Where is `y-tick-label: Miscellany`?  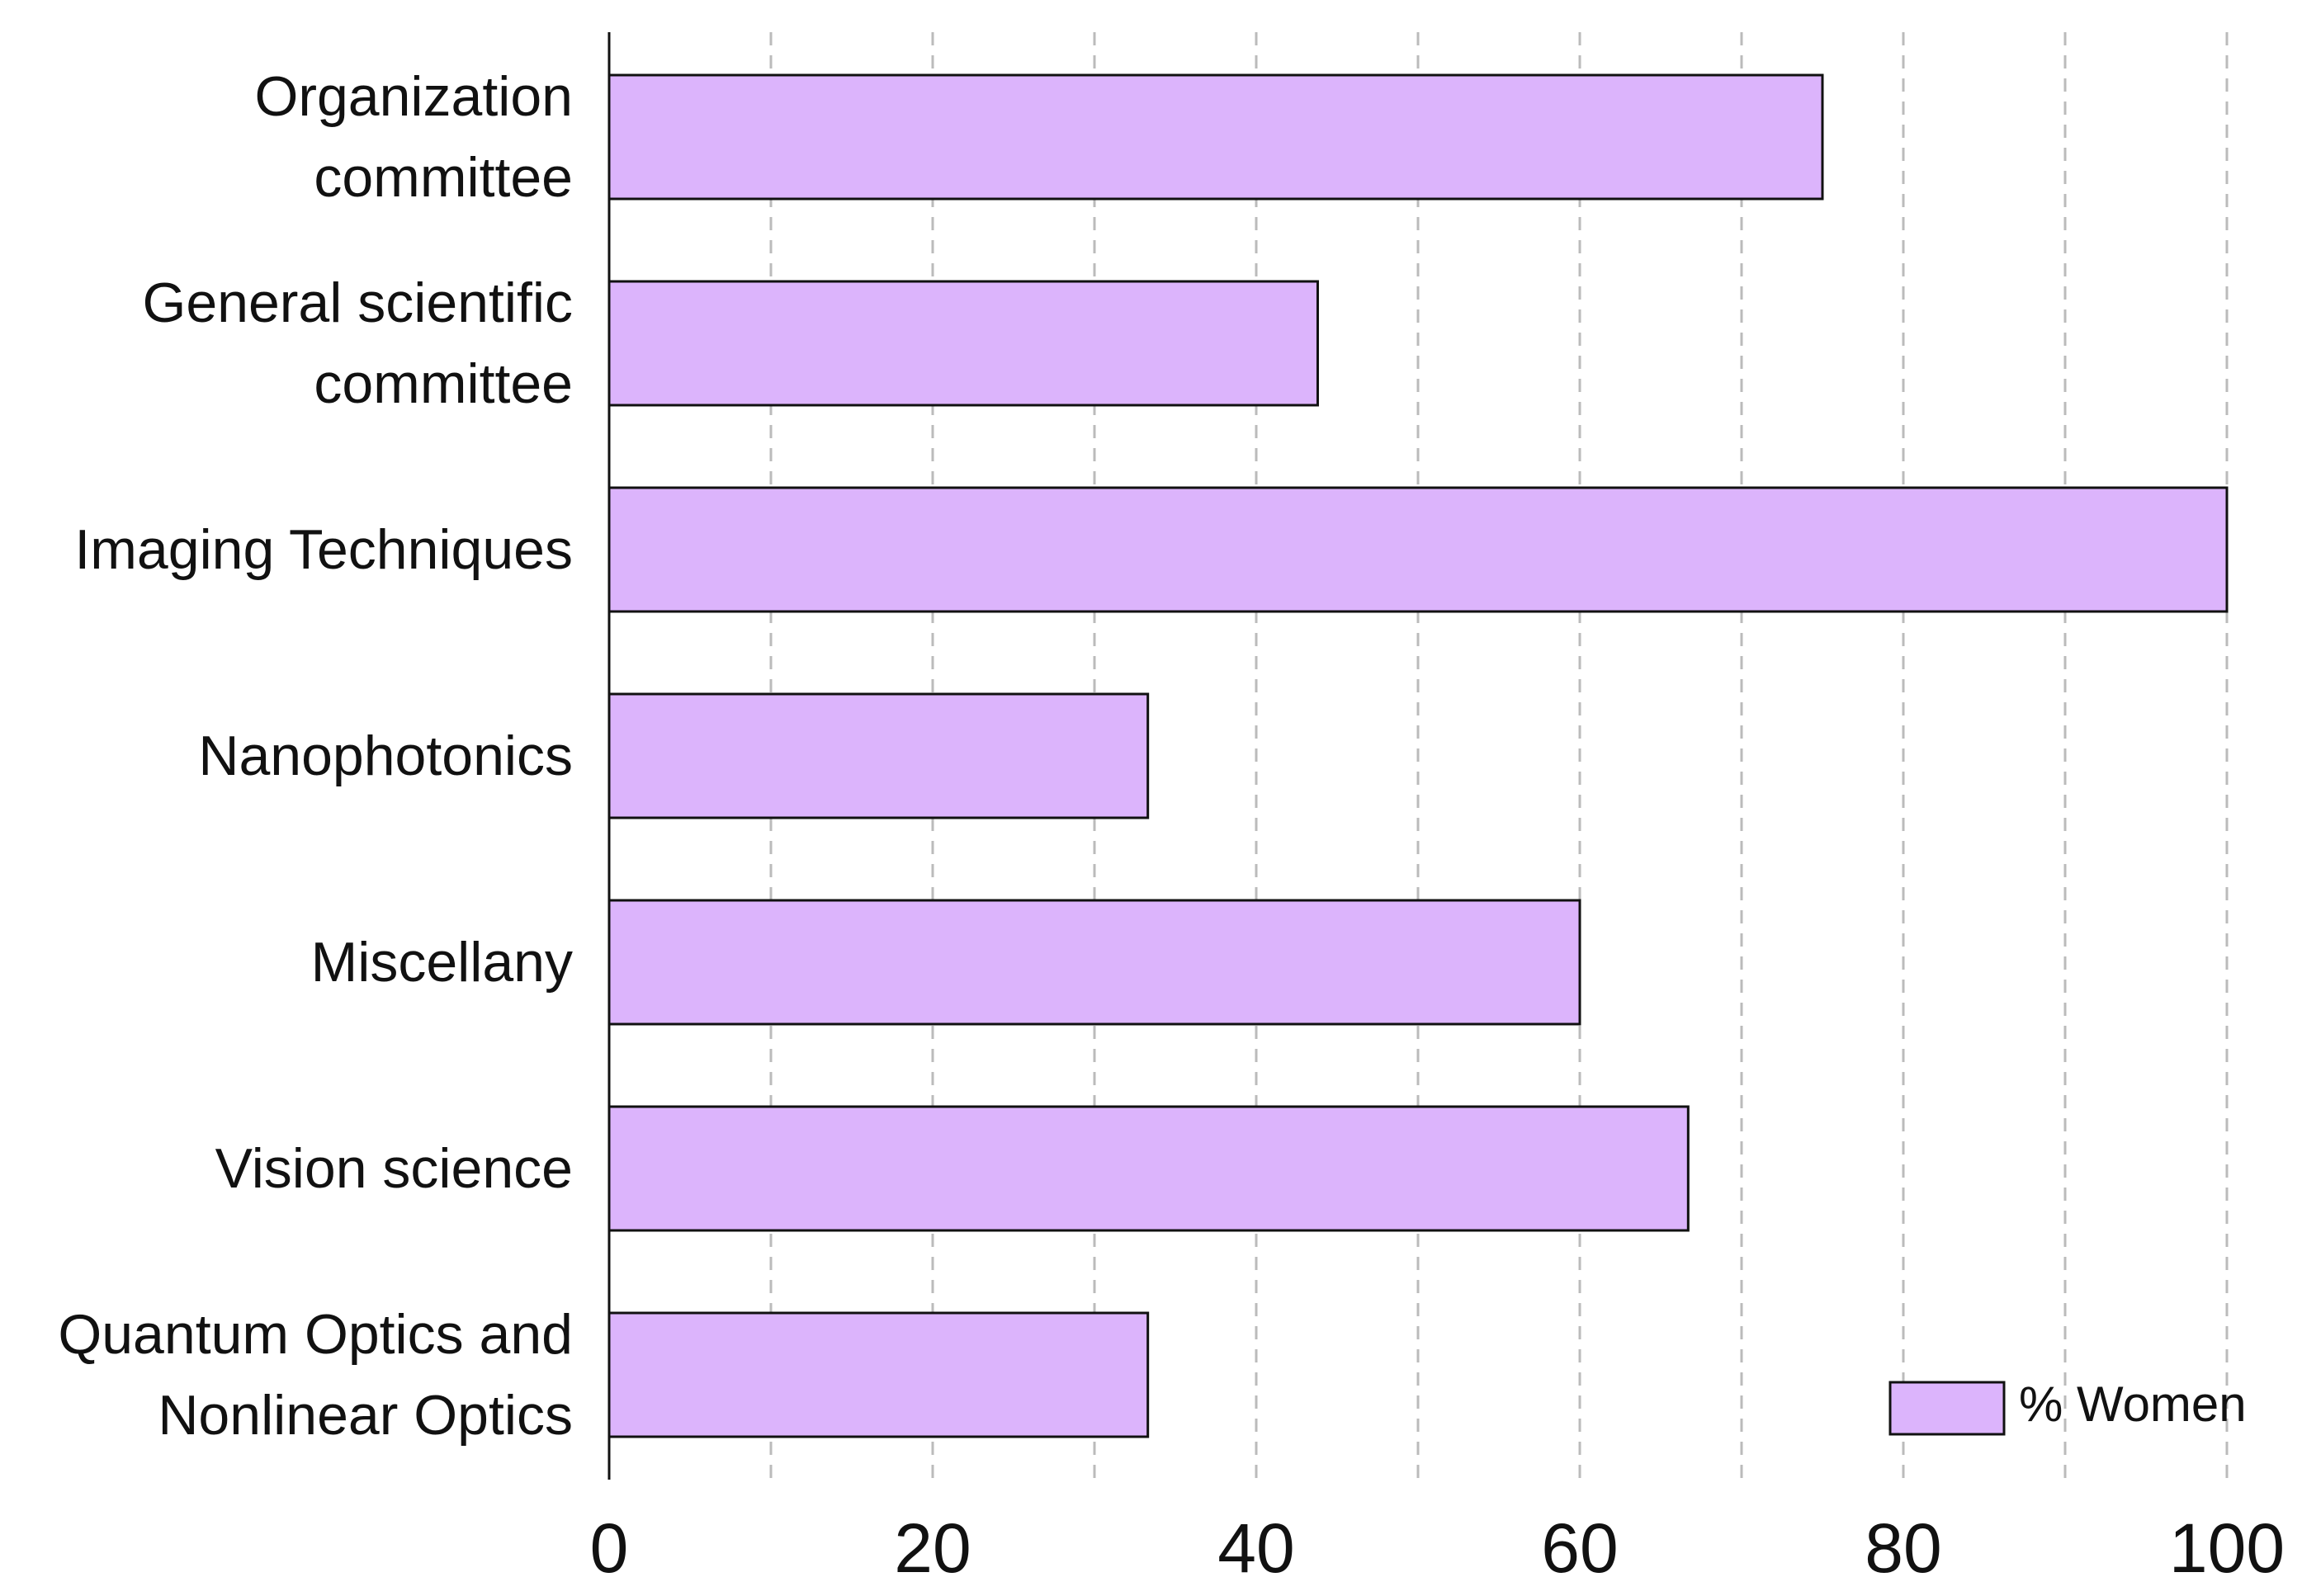 y-tick-label: Miscellany is located at coordinates (442, 962).